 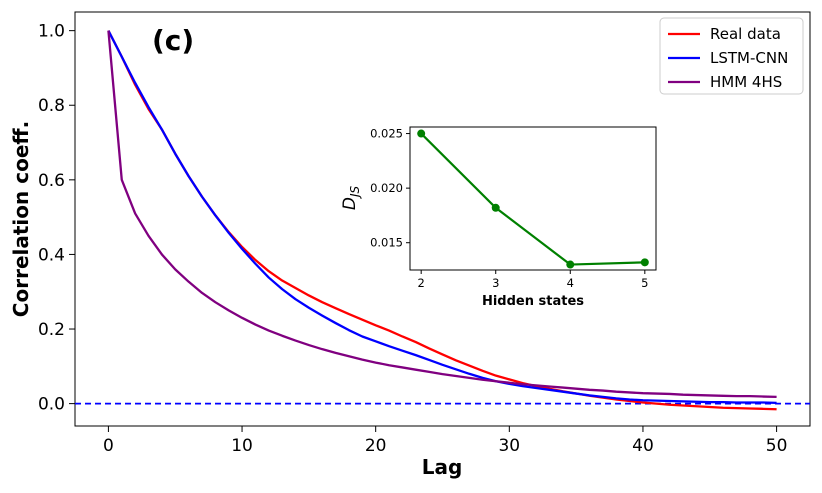 I want to click on inset-x-axis: 2 3 4 5, so click(x=533, y=280).